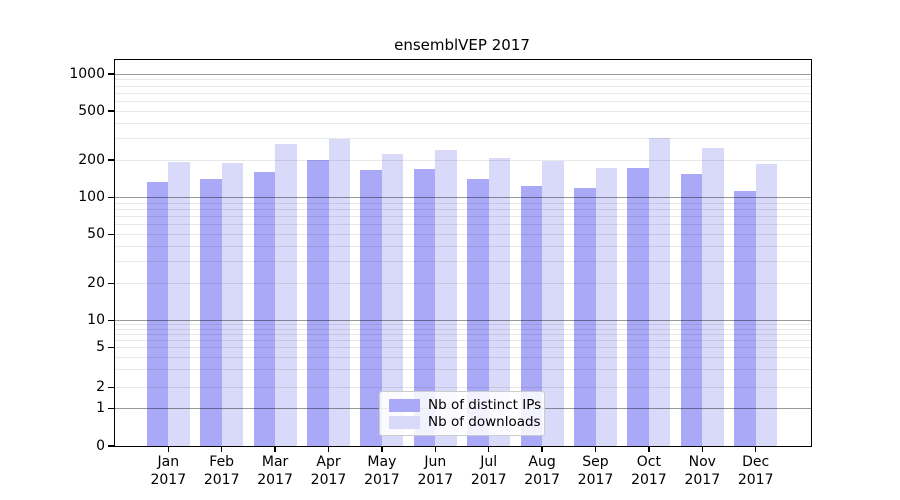 The height and width of the screenshot is (500, 900). What do you see at coordinates (87, 73) in the screenshot?
I see `y-tick-label-1000: 1000` at bounding box center [87, 73].